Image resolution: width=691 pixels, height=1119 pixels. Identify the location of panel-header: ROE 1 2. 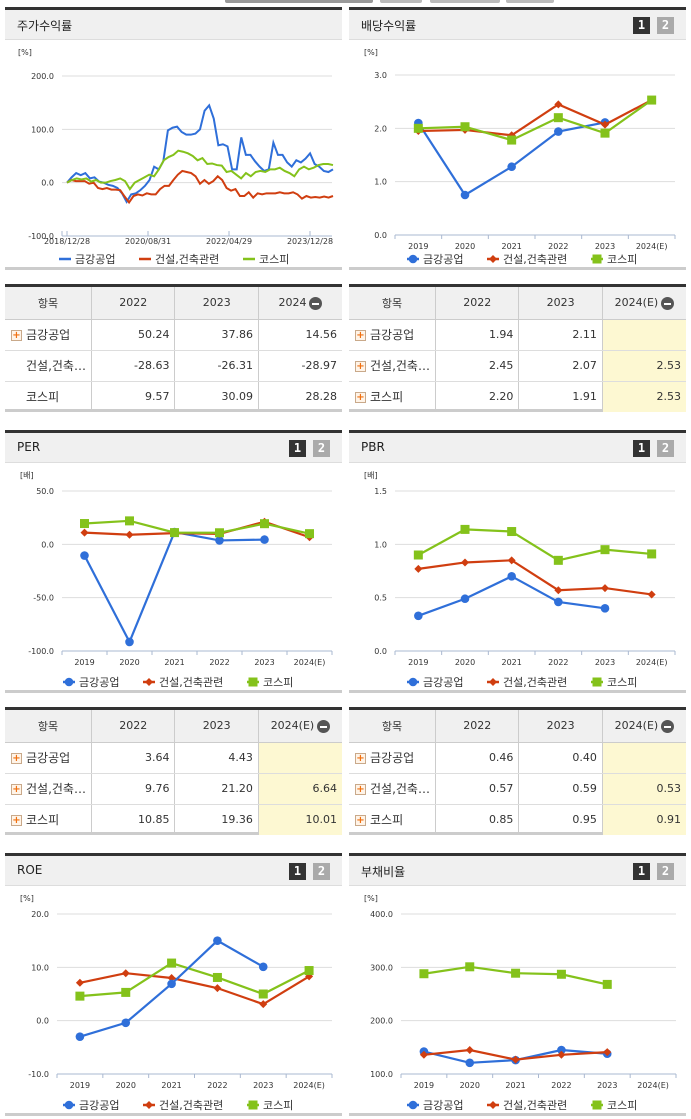
(173, 871).